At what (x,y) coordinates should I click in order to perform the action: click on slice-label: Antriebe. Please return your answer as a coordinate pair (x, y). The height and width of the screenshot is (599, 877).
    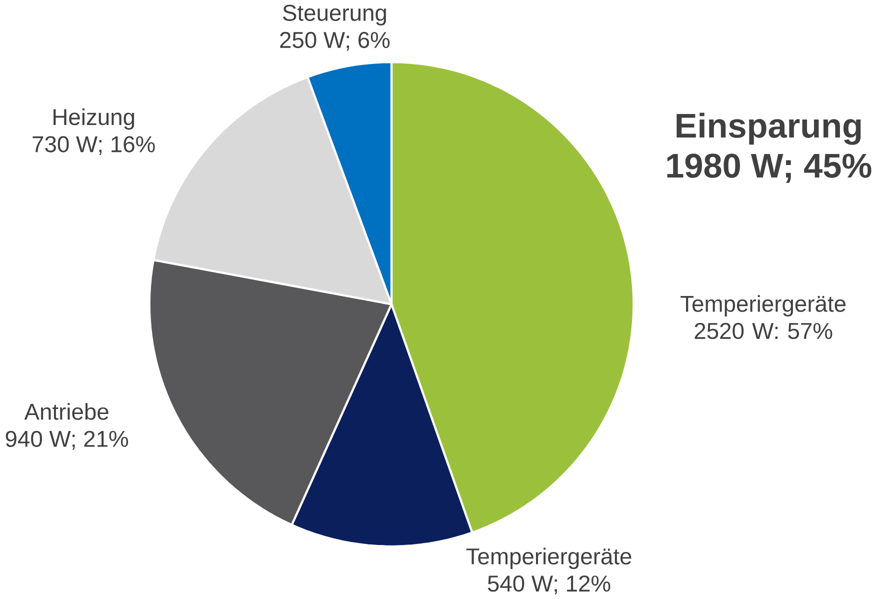
    Looking at the image, I should click on (66, 411).